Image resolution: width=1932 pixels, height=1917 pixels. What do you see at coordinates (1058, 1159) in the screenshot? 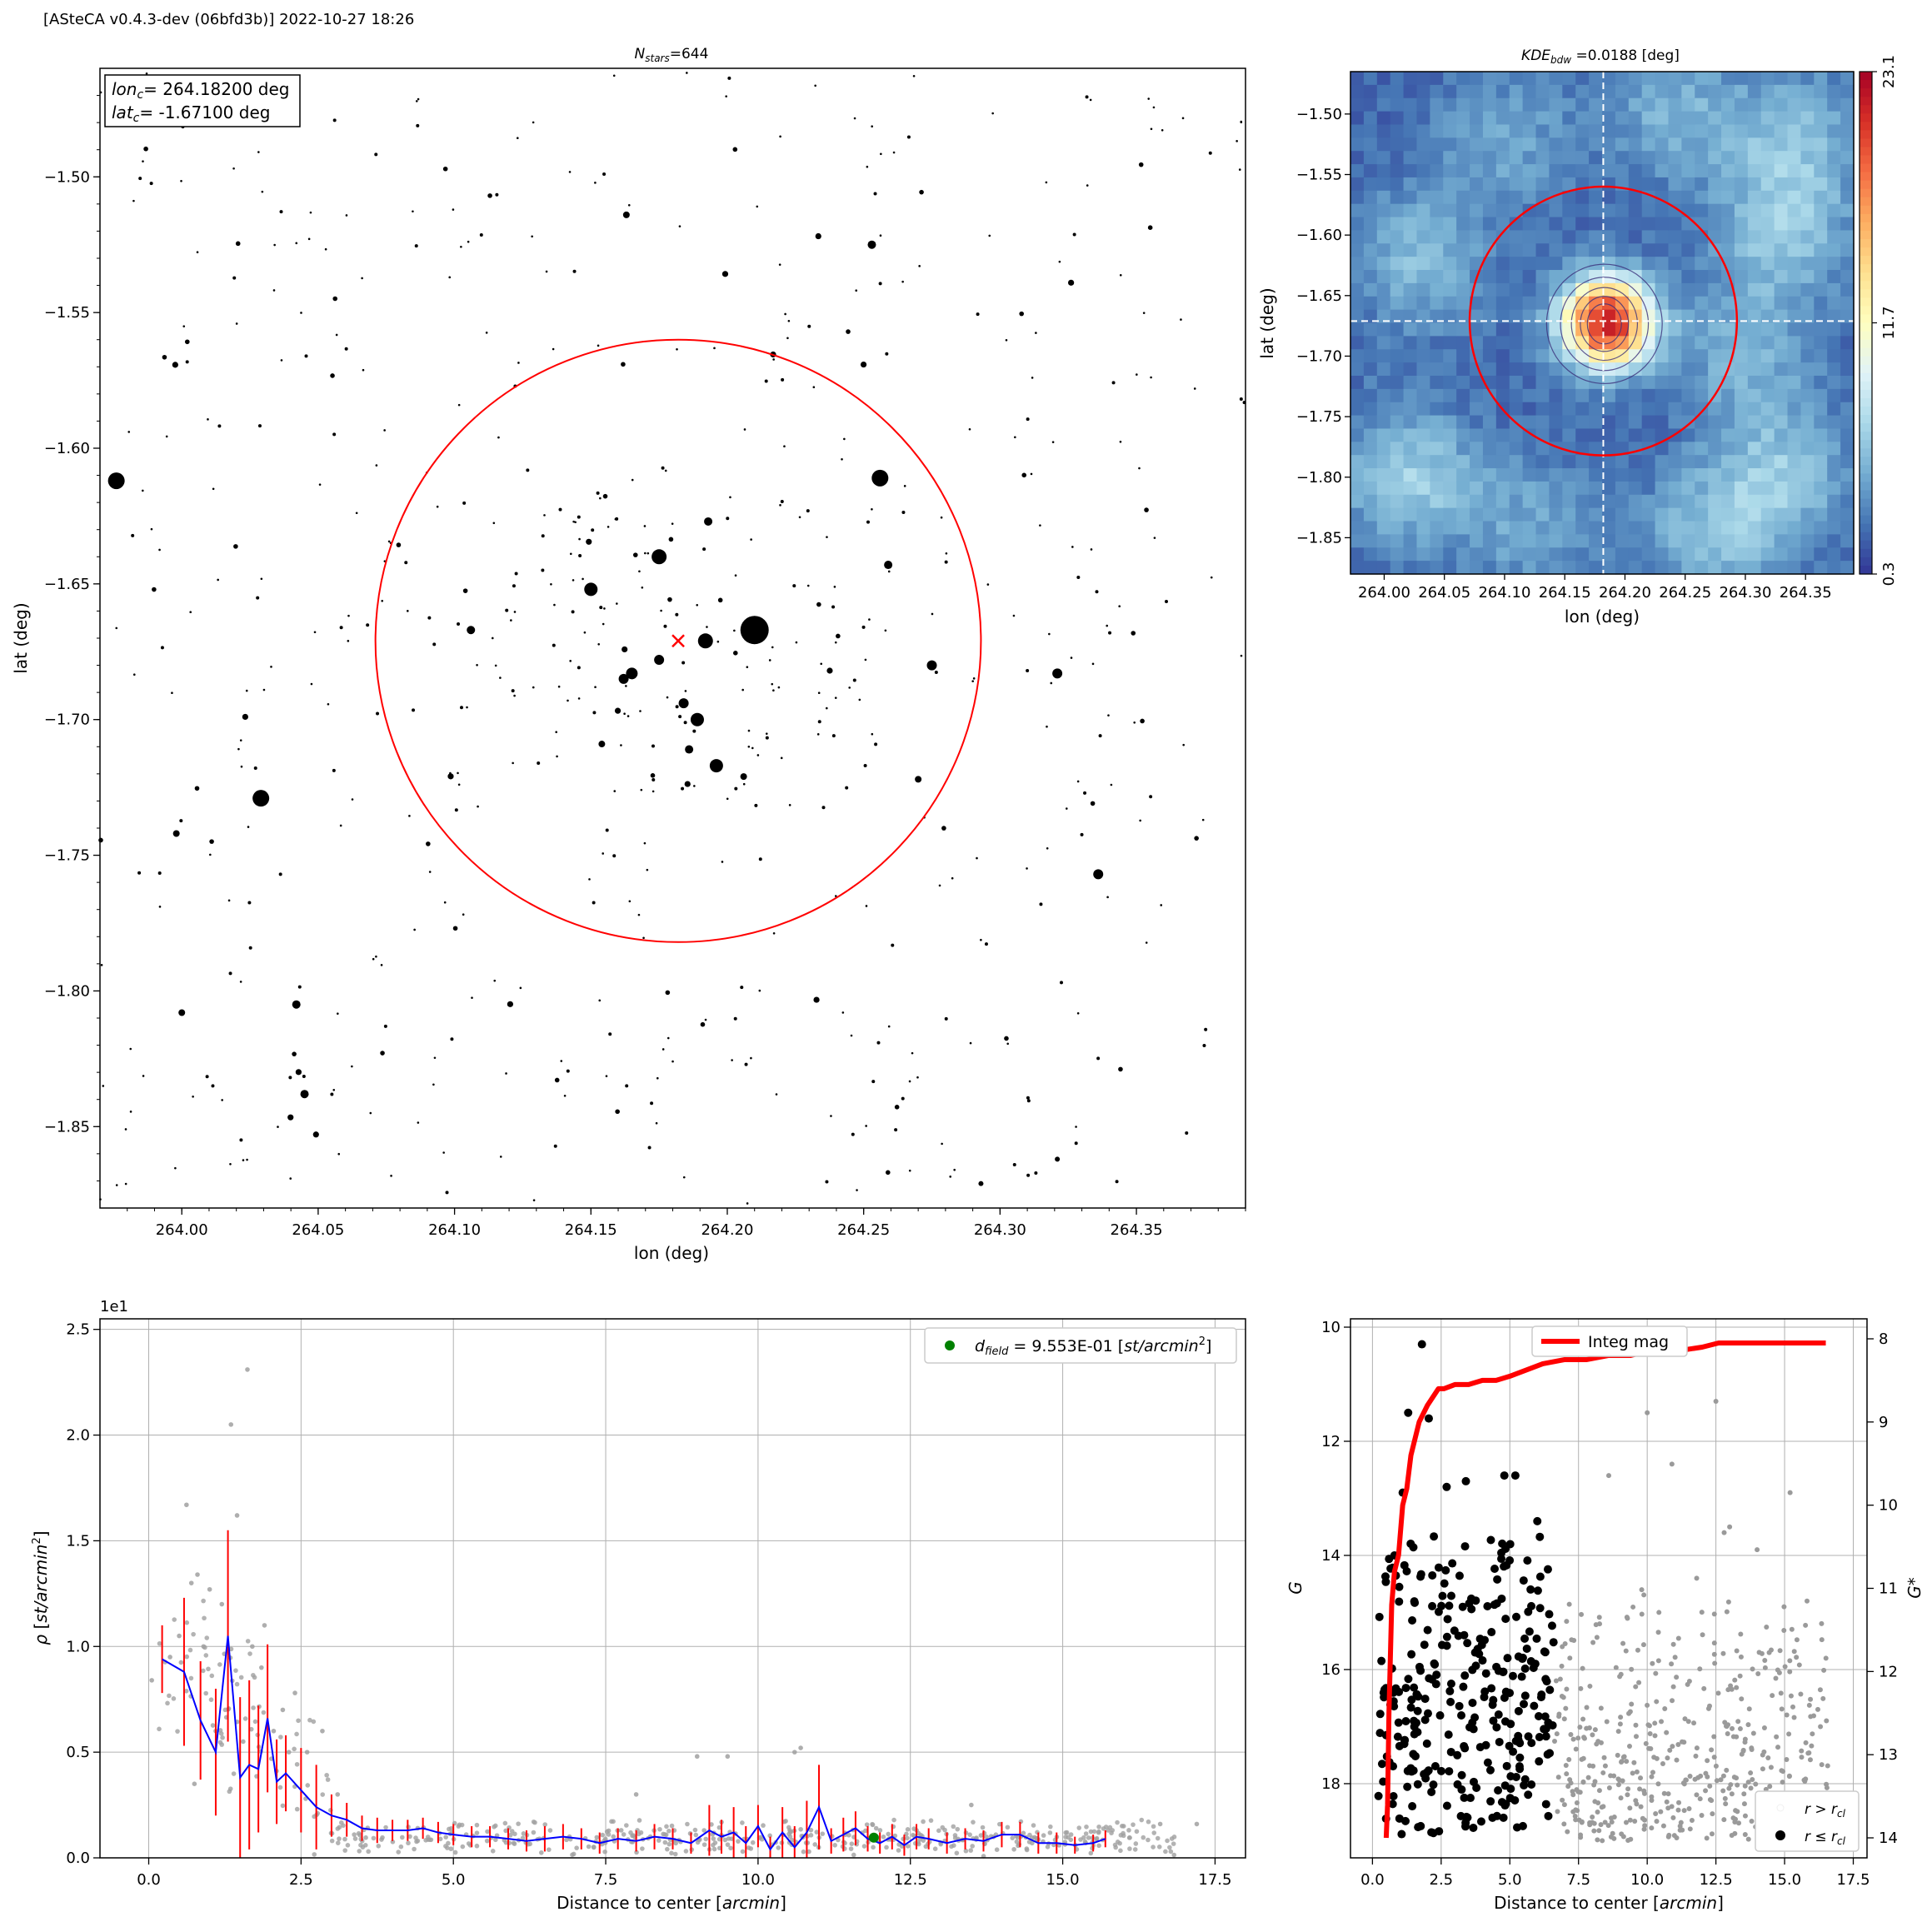
I see `bright-star-marker` at bounding box center [1058, 1159].